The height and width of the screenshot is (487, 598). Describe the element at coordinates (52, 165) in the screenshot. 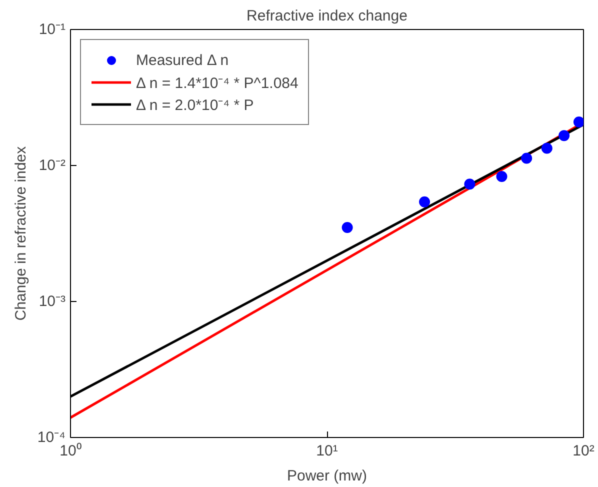

I see `y-tick-label: 10⁻²` at that location.